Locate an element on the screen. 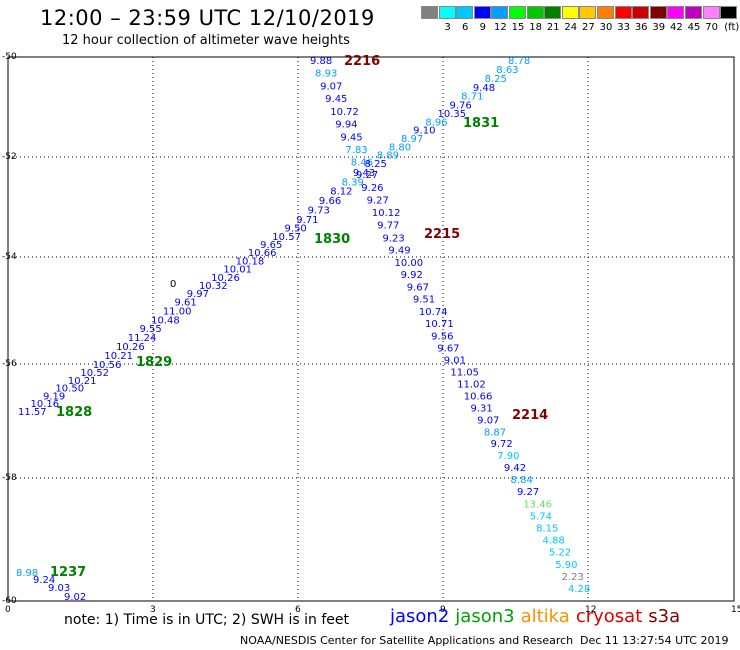 This screenshot has width=740, height=650. wave-height-value: 9.56 is located at coordinates (442, 336).